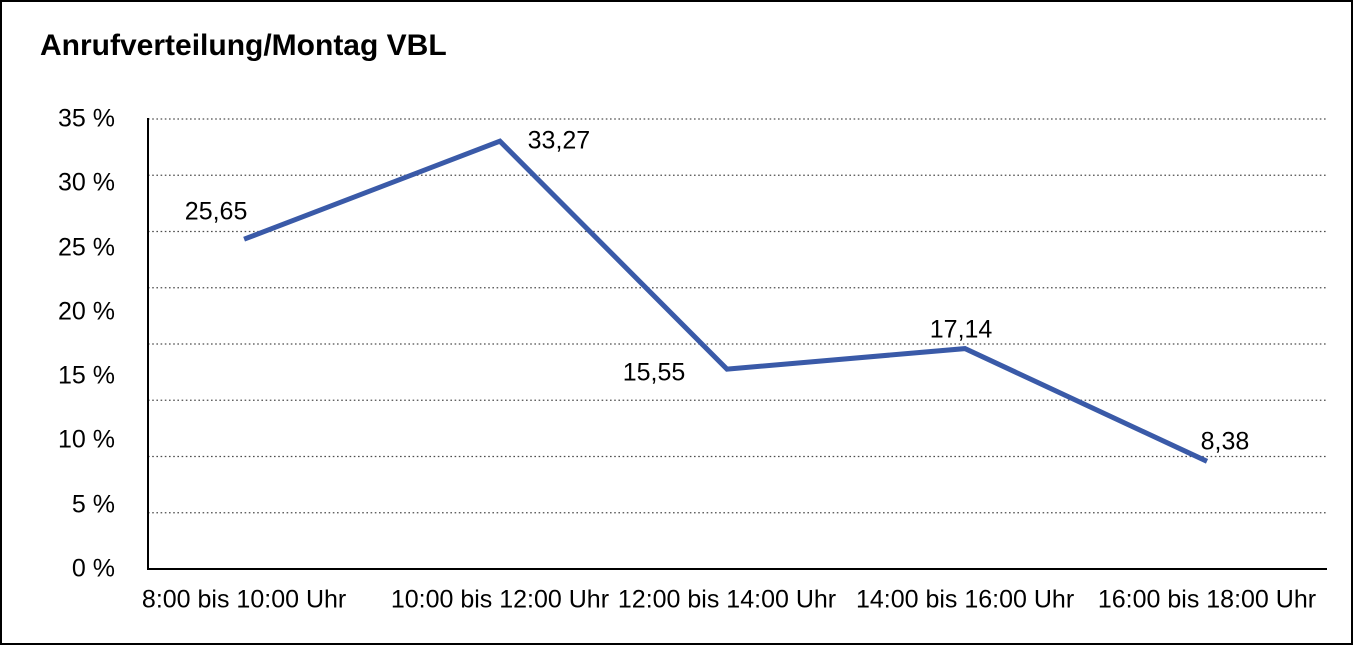 The height and width of the screenshot is (646, 1363). What do you see at coordinates (93, 568) in the screenshot?
I see `y-tick-label: 0 %` at bounding box center [93, 568].